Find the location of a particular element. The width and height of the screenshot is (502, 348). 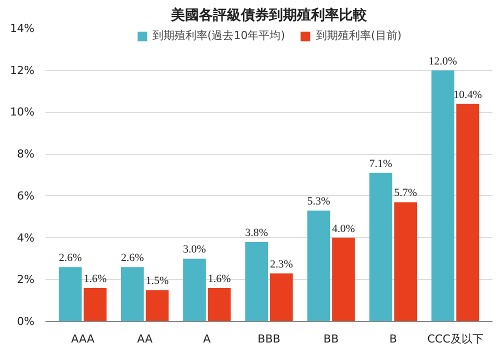

x-tick-label: B is located at coordinates (393, 339).